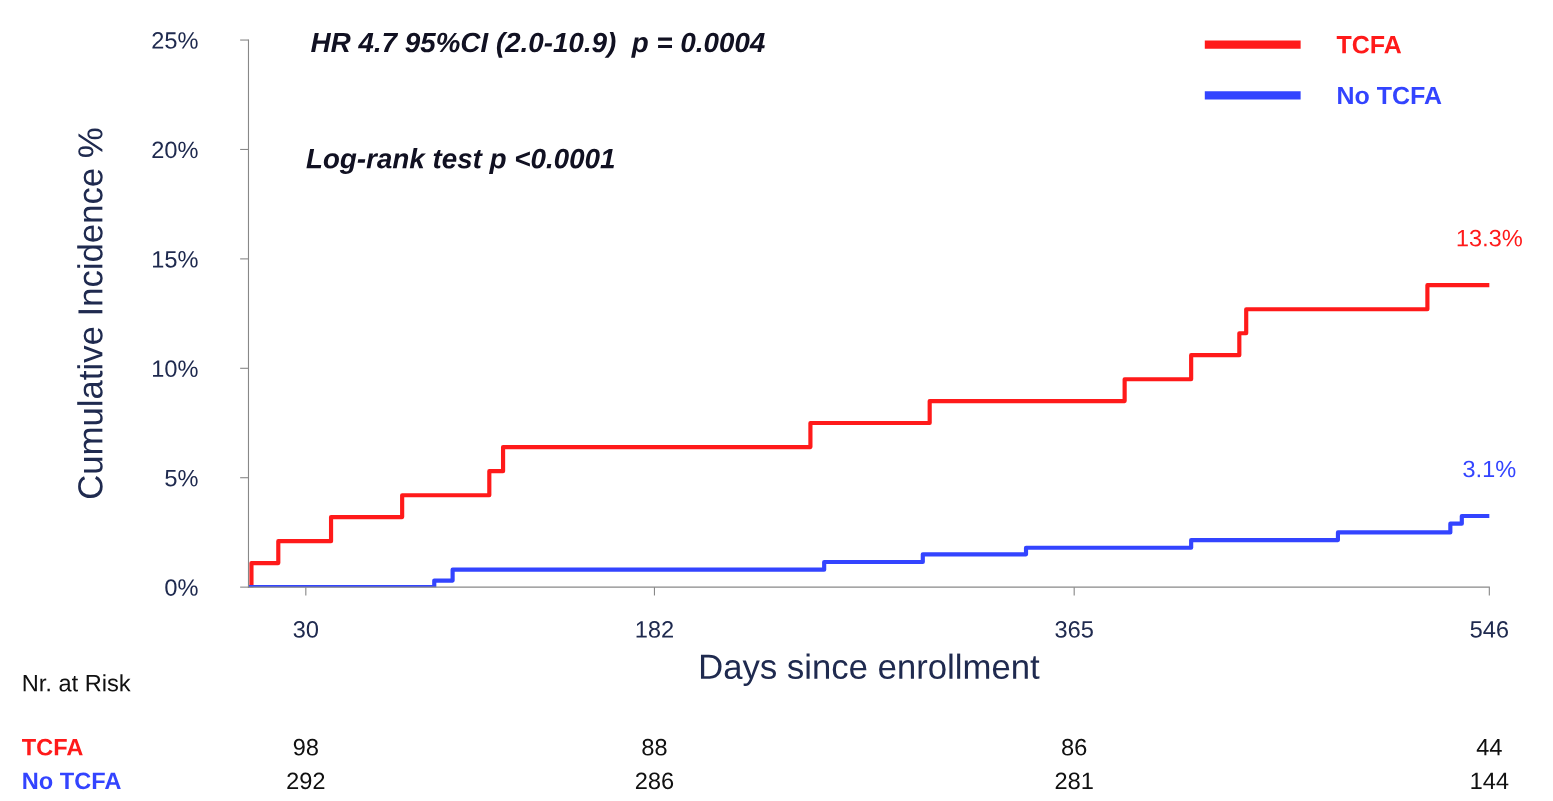 This screenshot has height=801, width=1553. I want to click on annotation: 3.1%, so click(1489, 469).